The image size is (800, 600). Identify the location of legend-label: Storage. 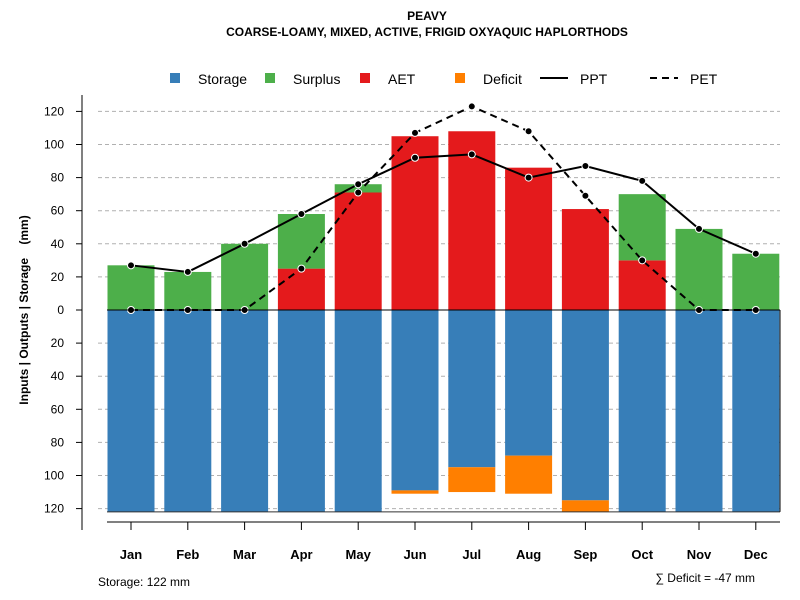
(222, 79).